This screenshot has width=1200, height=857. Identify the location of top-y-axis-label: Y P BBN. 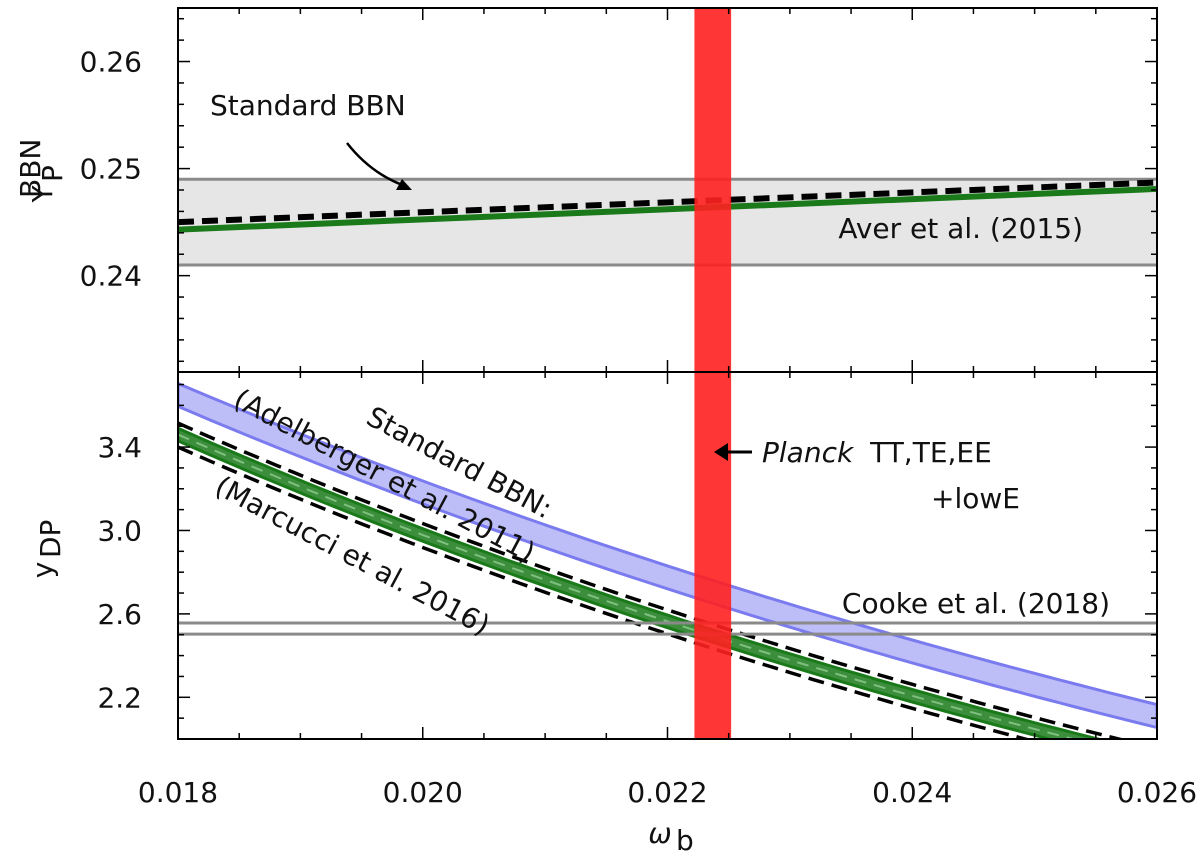
(41, 171).